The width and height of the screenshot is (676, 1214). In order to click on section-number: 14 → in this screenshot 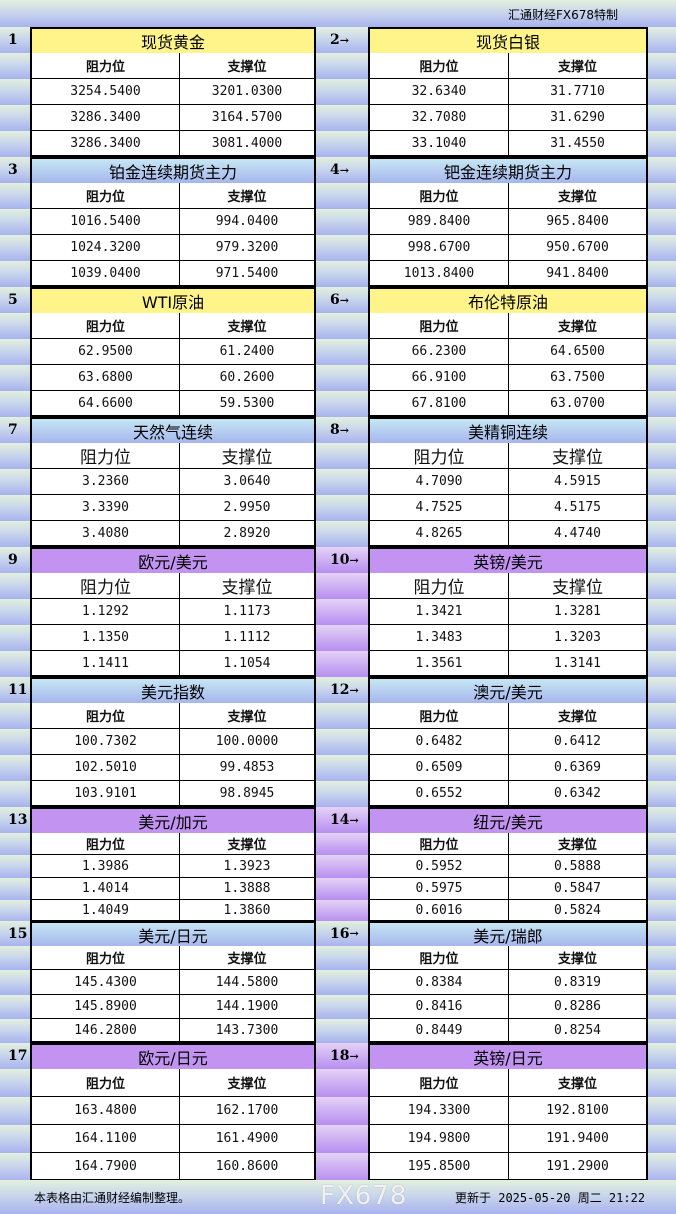, I will do `click(344, 820)`.